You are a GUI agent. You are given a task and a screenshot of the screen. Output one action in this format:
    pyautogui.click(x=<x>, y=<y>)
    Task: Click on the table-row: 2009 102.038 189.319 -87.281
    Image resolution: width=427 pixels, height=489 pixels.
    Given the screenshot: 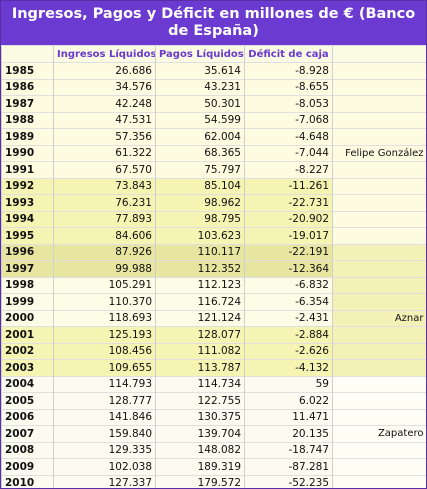 What is the action you would take?
    pyautogui.click(x=213, y=466)
    